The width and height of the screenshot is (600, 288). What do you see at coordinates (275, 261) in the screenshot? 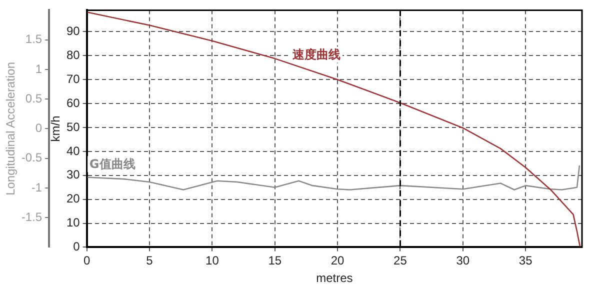
I see `x-tick-label: 15` at bounding box center [275, 261].